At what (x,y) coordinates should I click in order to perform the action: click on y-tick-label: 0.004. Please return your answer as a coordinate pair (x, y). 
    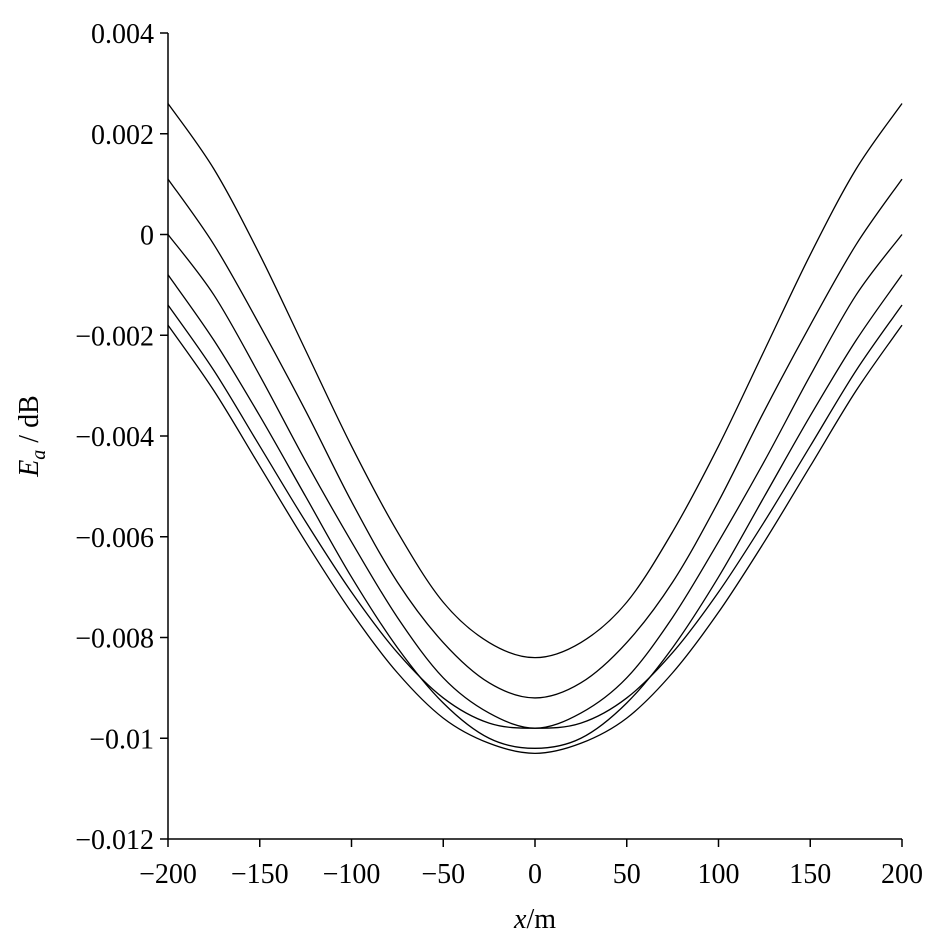
    Looking at the image, I should click on (122, 34).